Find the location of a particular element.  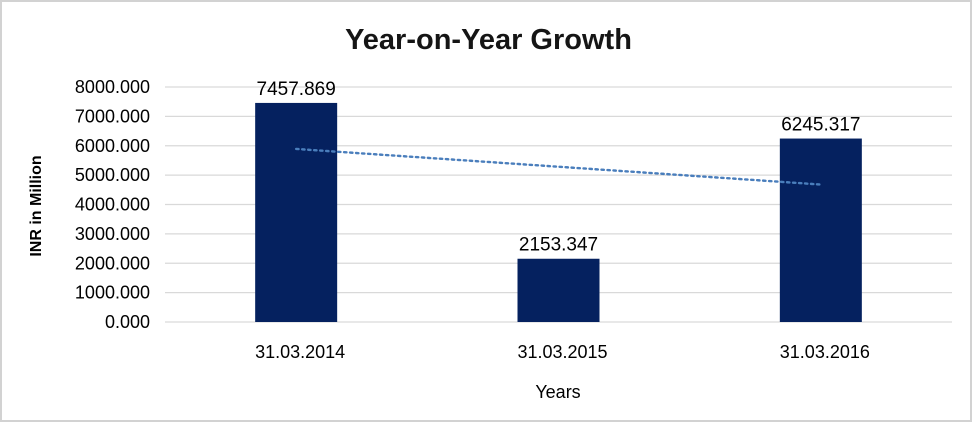

y-tick-label: 5000.000 is located at coordinates (112, 175).